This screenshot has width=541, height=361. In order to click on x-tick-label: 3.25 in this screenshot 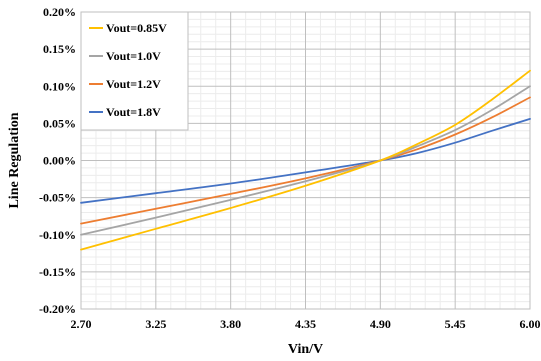, I will do `click(155, 324)`.